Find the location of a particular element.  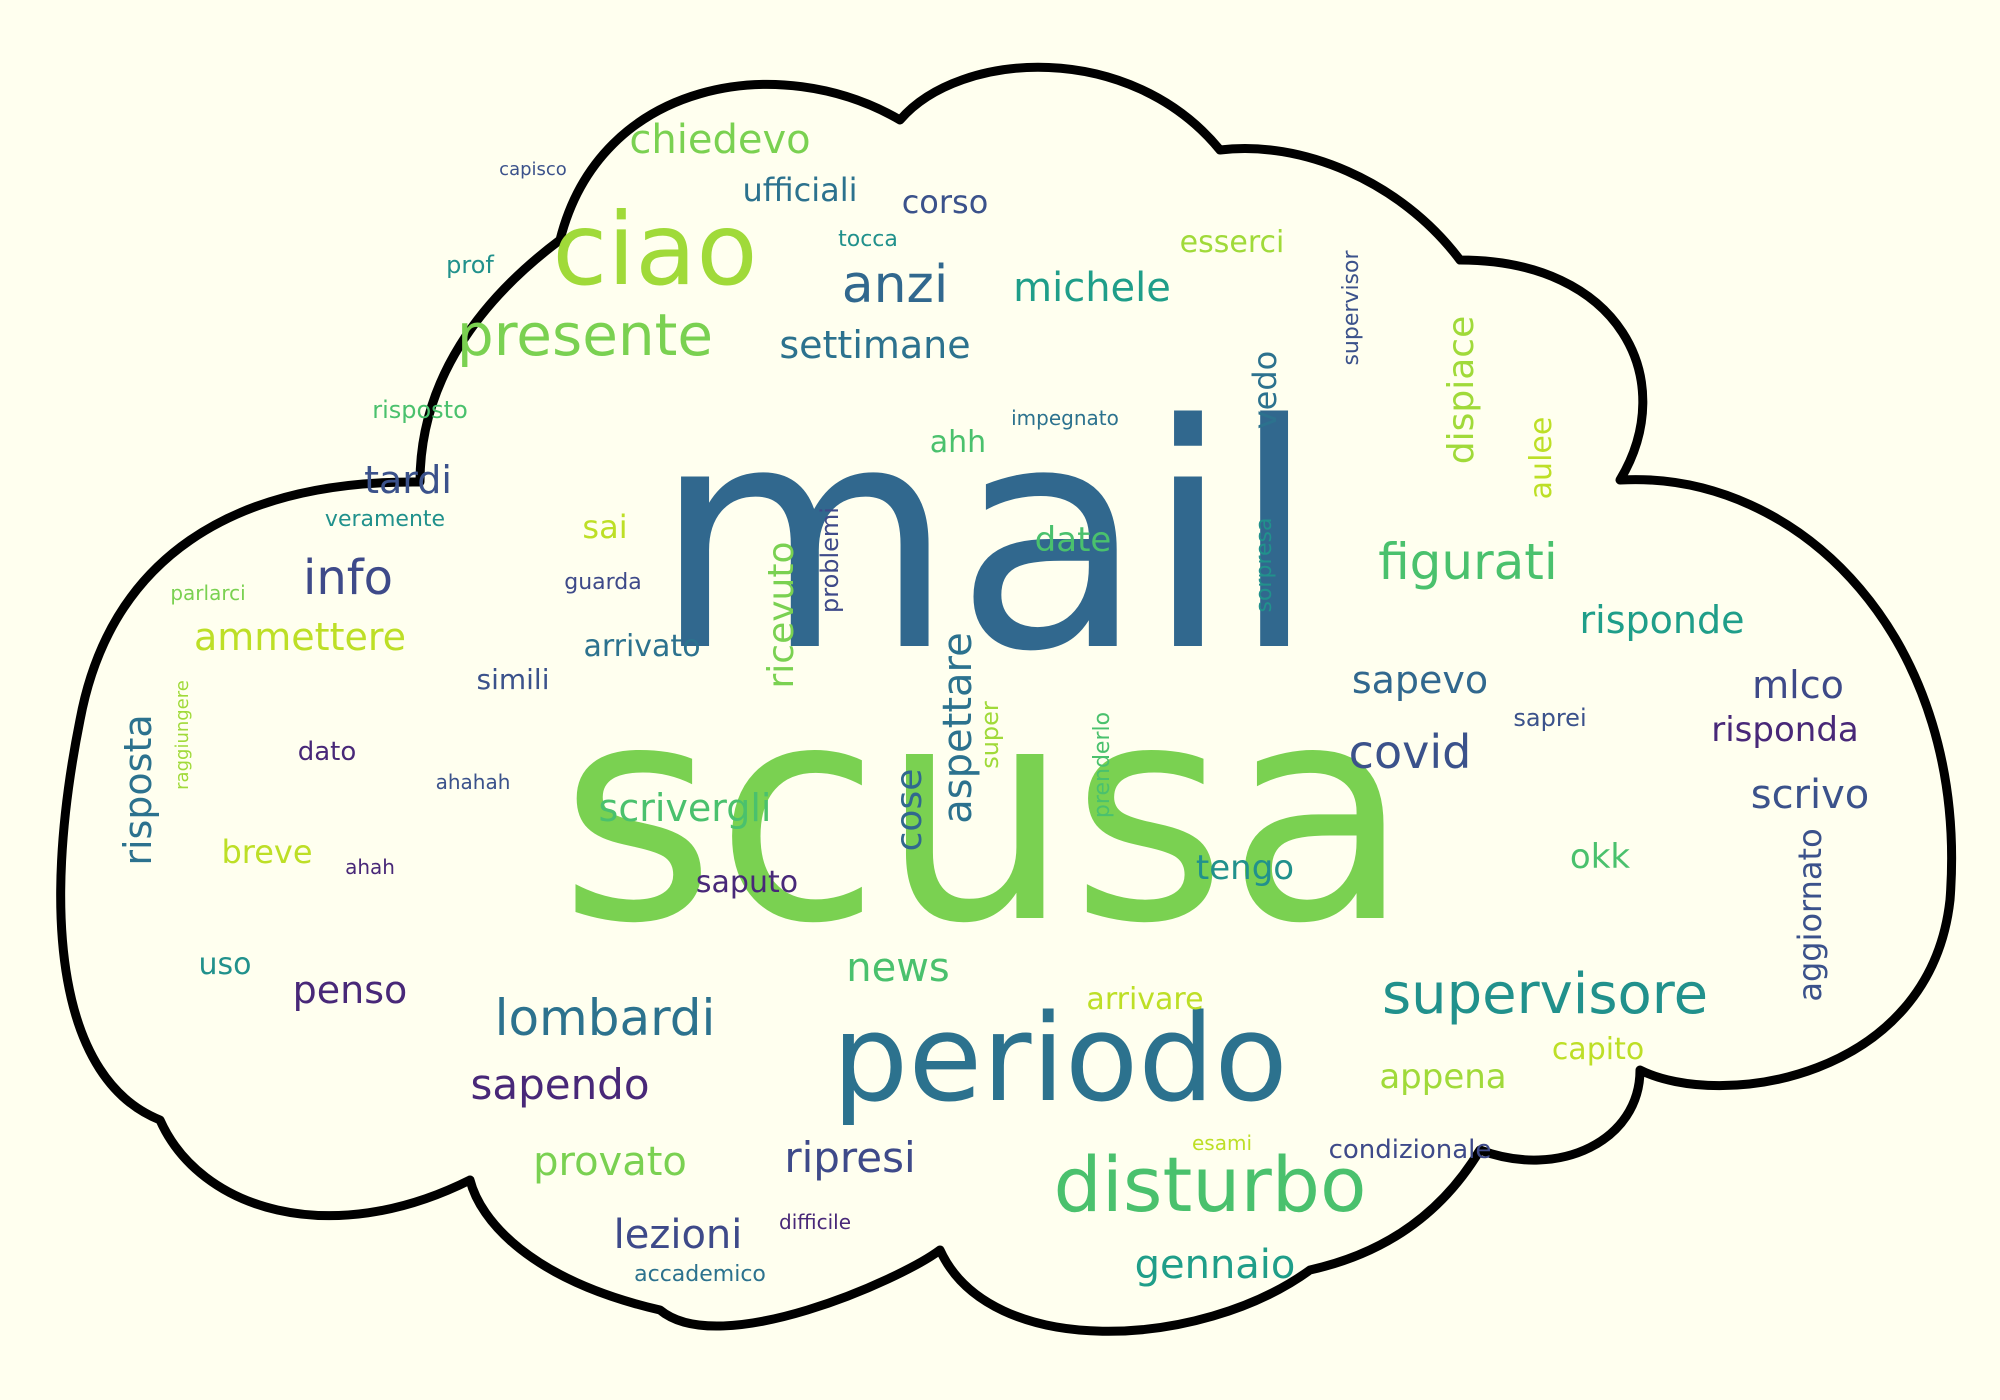

word-esami: esami is located at coordinates (1222, 1143).